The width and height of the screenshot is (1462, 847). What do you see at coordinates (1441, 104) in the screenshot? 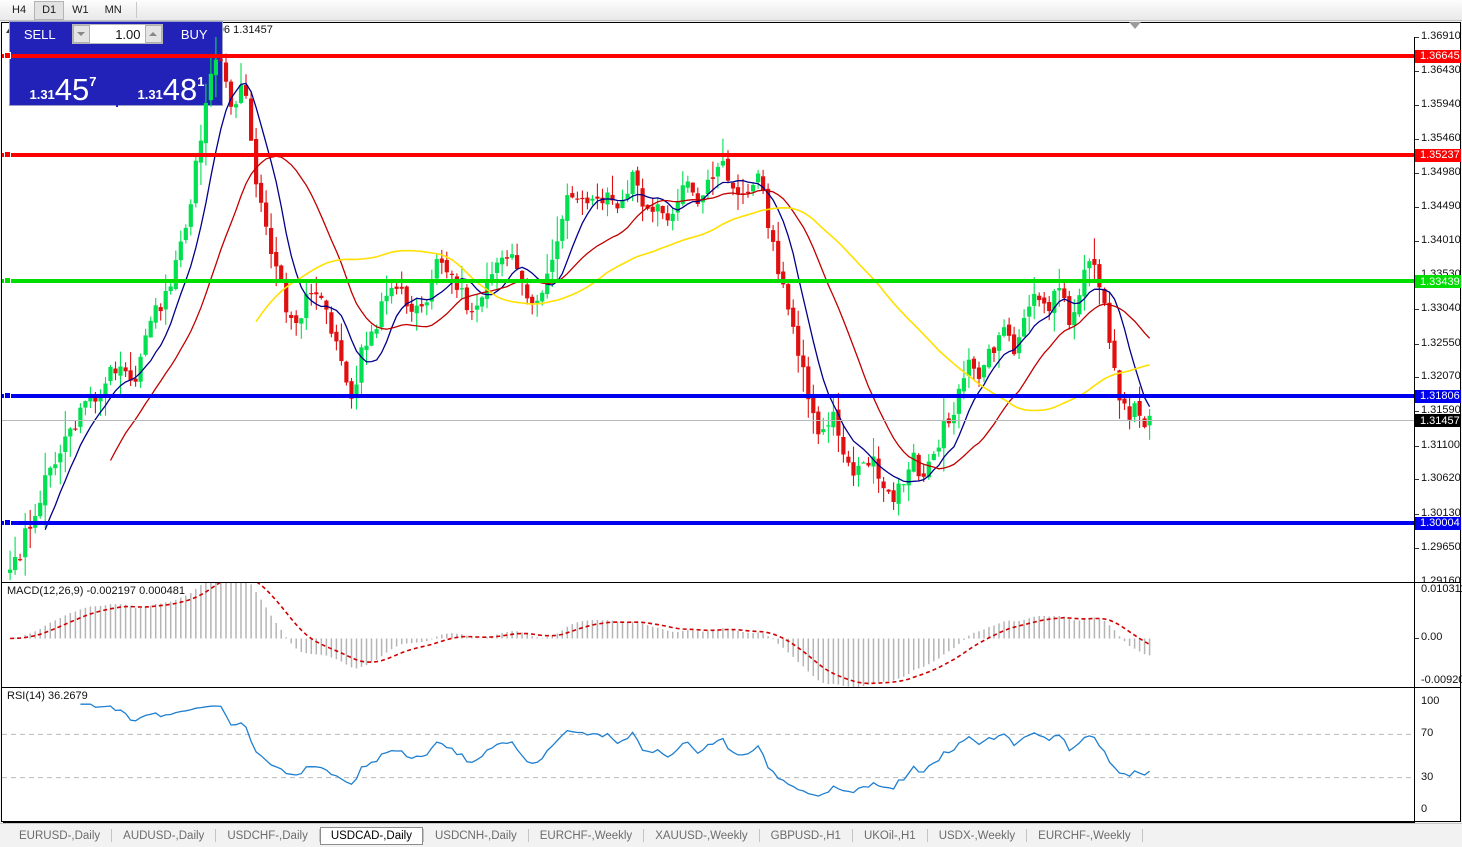
I see `price-tick-label: 1.35940` at bounding box center [1441, 104].